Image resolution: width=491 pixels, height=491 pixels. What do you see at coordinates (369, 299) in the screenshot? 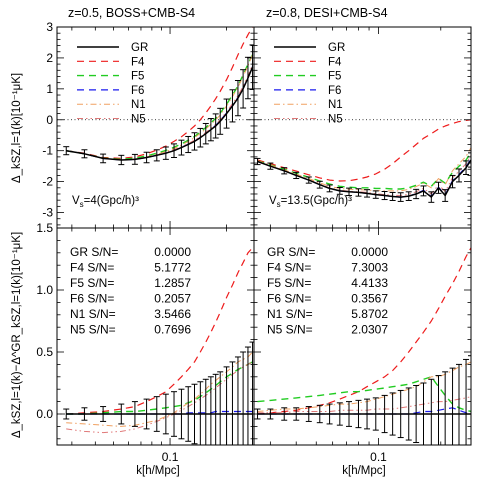
I see `sn-value-f6-bottom-right: 0.3567` at bounding box center [369, 299].